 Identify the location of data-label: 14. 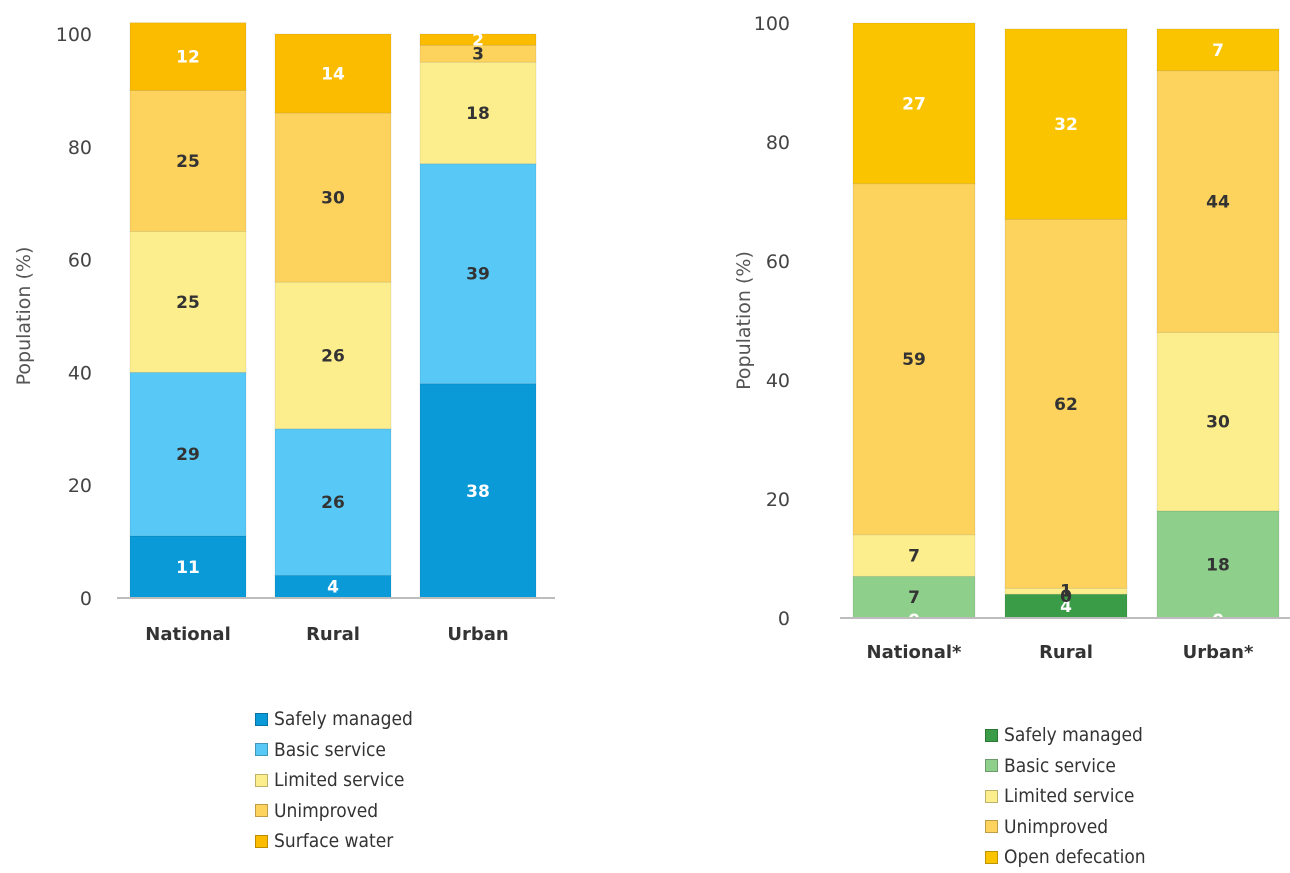
(333, 74).